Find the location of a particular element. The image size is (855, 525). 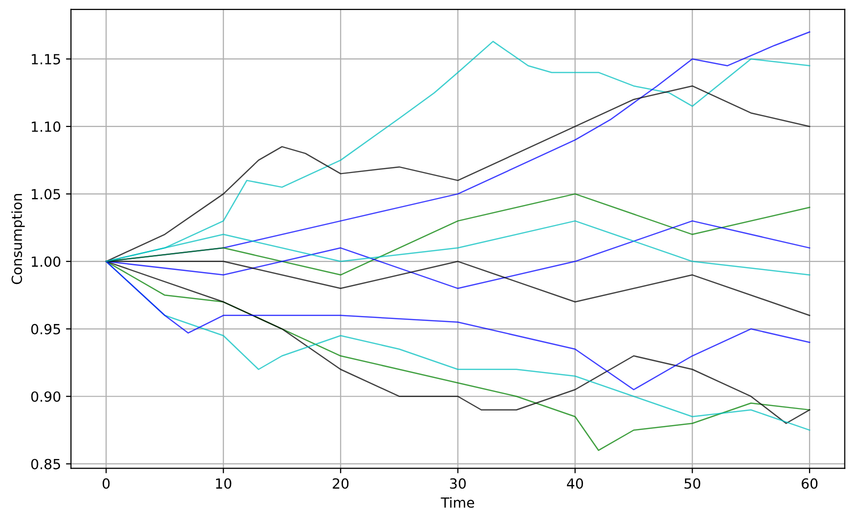

y-tick-label: 1.10 is located at coordinates (46, 126).